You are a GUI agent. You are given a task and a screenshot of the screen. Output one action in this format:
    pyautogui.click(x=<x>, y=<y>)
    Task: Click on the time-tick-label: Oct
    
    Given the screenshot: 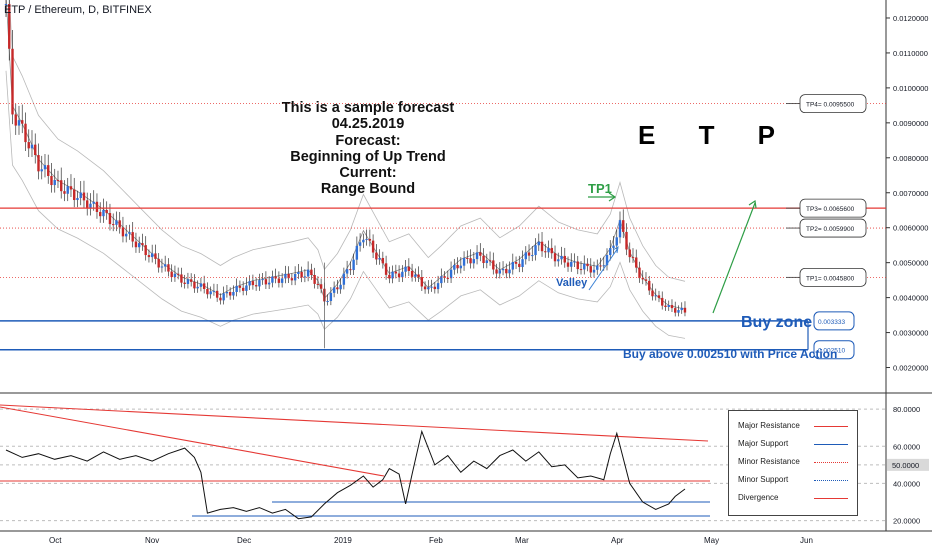 What is the action you would take?
    pyautogui.click(x=55, y=540)
    